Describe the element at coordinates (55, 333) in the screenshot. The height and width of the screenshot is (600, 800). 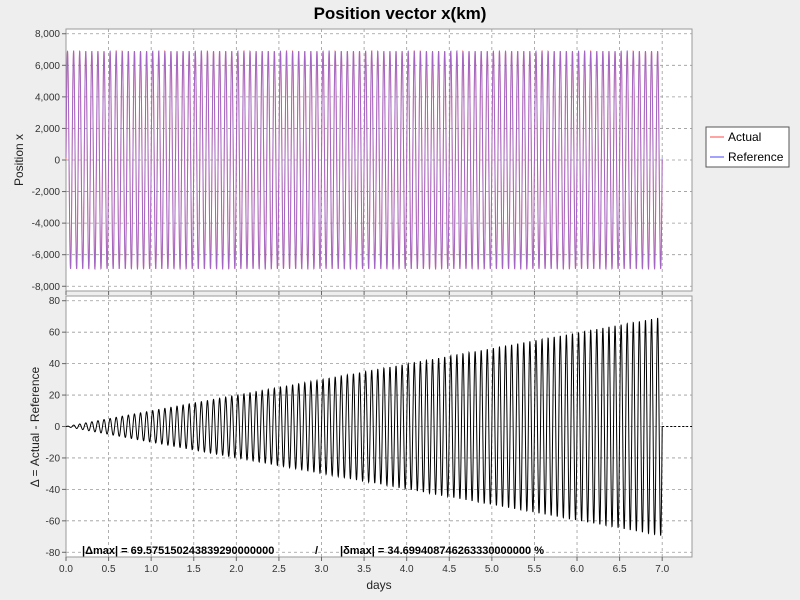
I see `y-tick-label: 60` at that location.